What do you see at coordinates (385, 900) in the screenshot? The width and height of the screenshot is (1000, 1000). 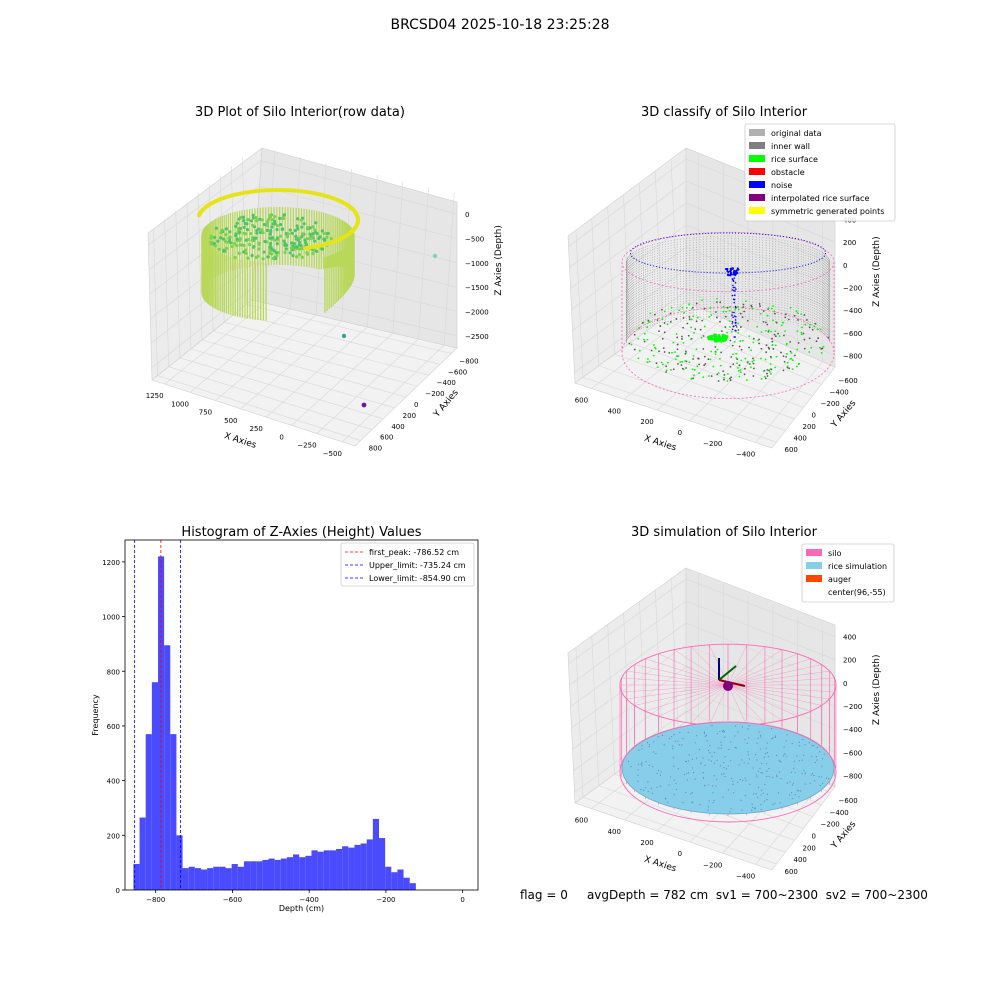 I see `x-tick-label: −200` at bounding box center [385, 900].